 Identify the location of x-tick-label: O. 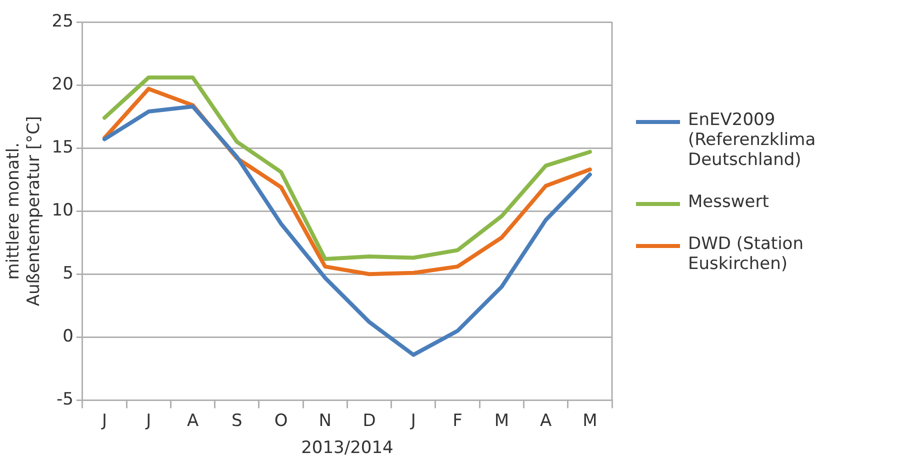
(281, 420).